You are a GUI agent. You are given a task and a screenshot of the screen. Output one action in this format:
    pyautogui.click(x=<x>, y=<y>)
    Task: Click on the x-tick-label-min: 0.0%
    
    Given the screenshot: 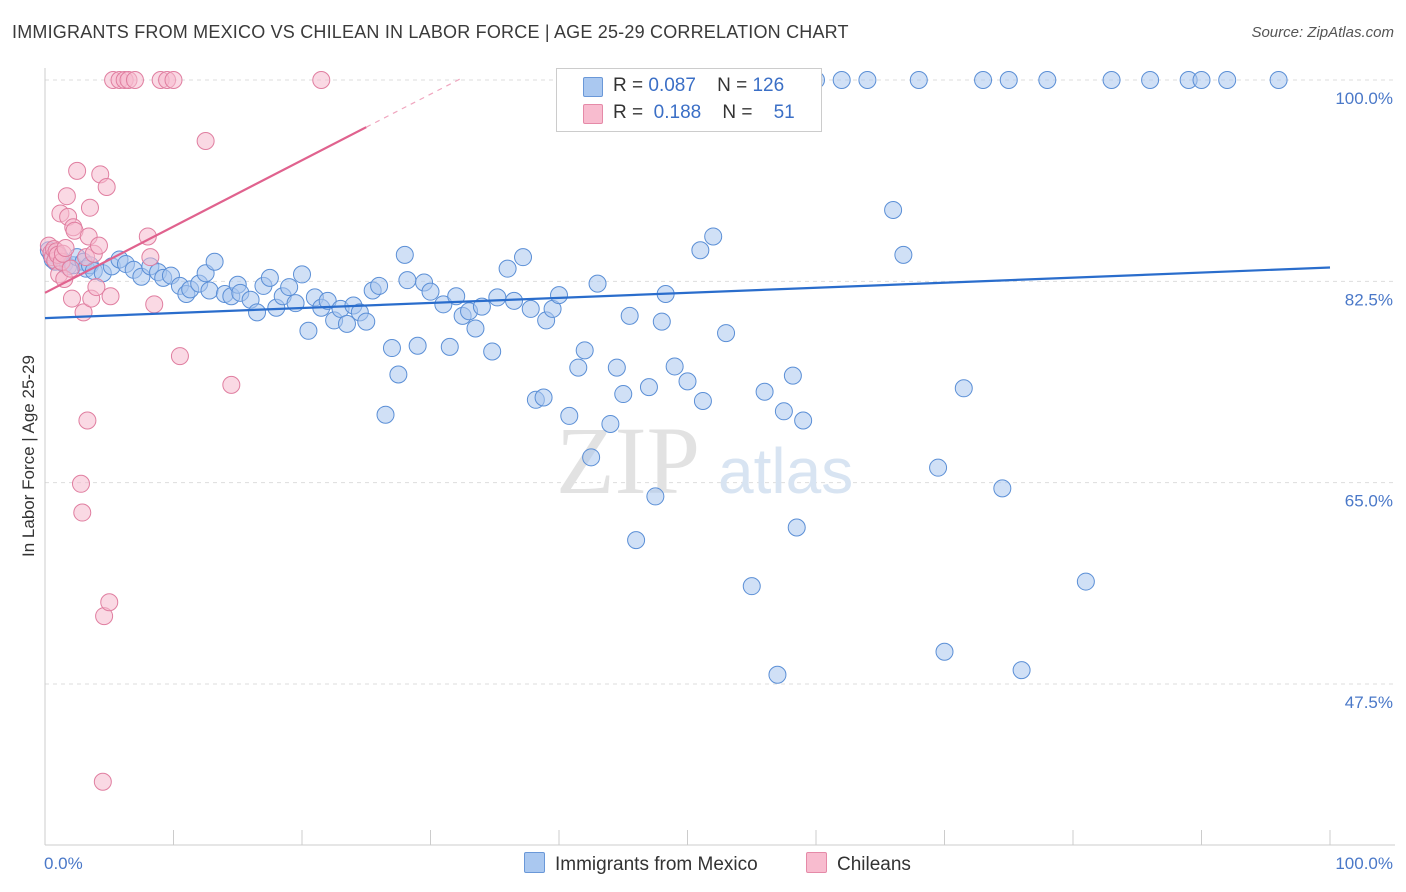 What is the action you would take?
    pyautogui.click(x=63, y=863)
    